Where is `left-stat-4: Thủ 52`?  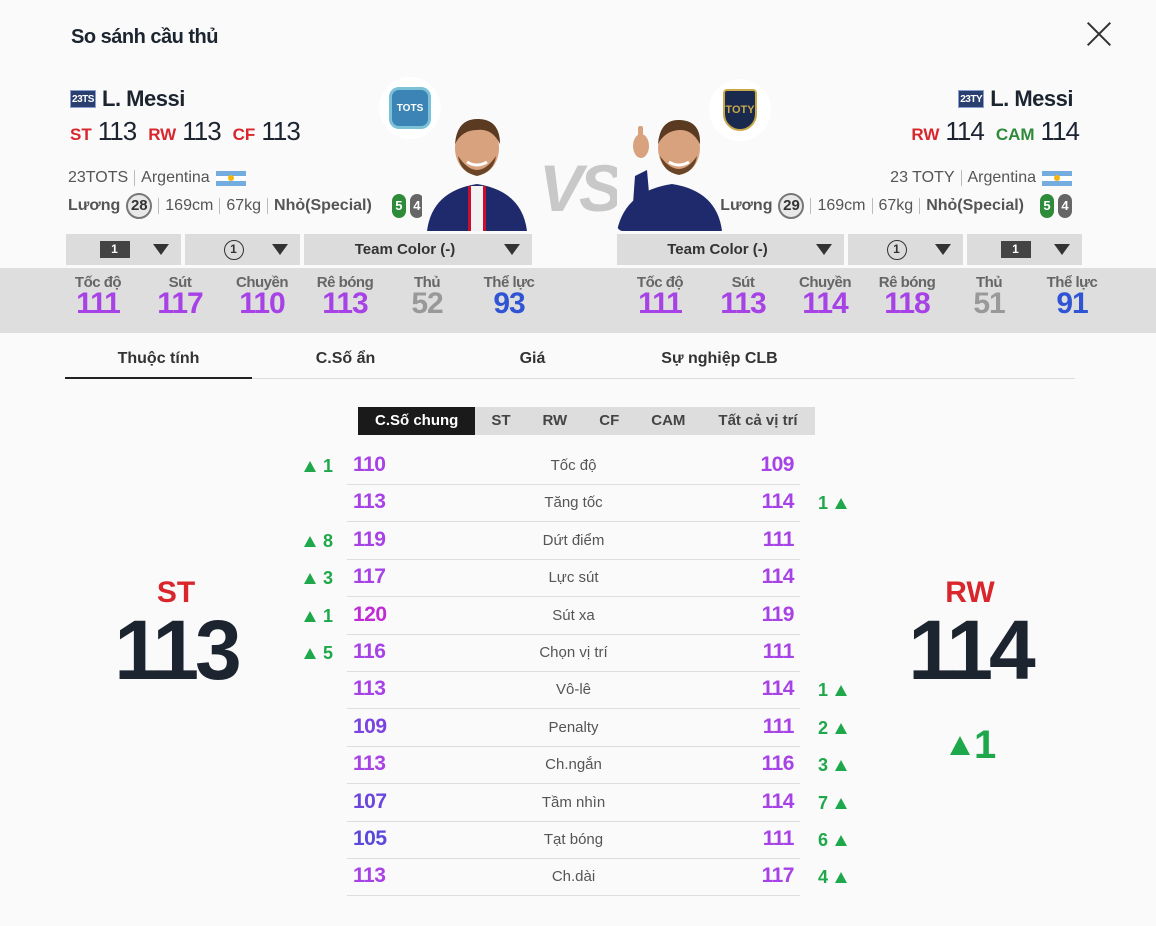 left-stat-4: Thủ 52 is located at coordinates (427, 297).